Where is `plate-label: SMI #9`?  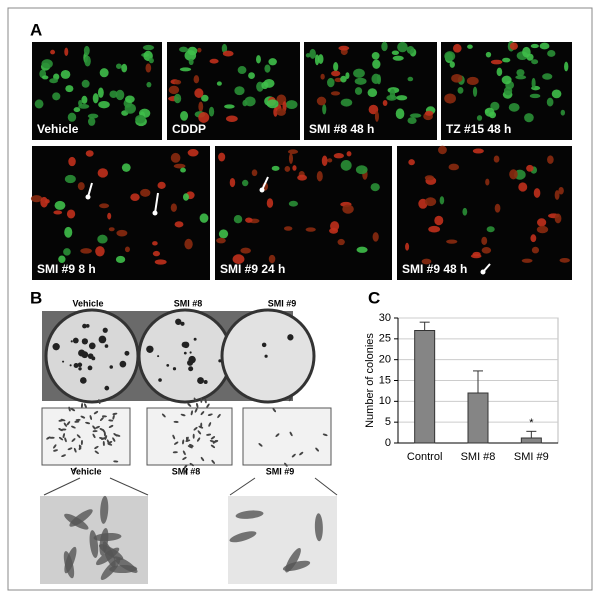 plate-label: SMI #9 is located at coordinates (282, 303).